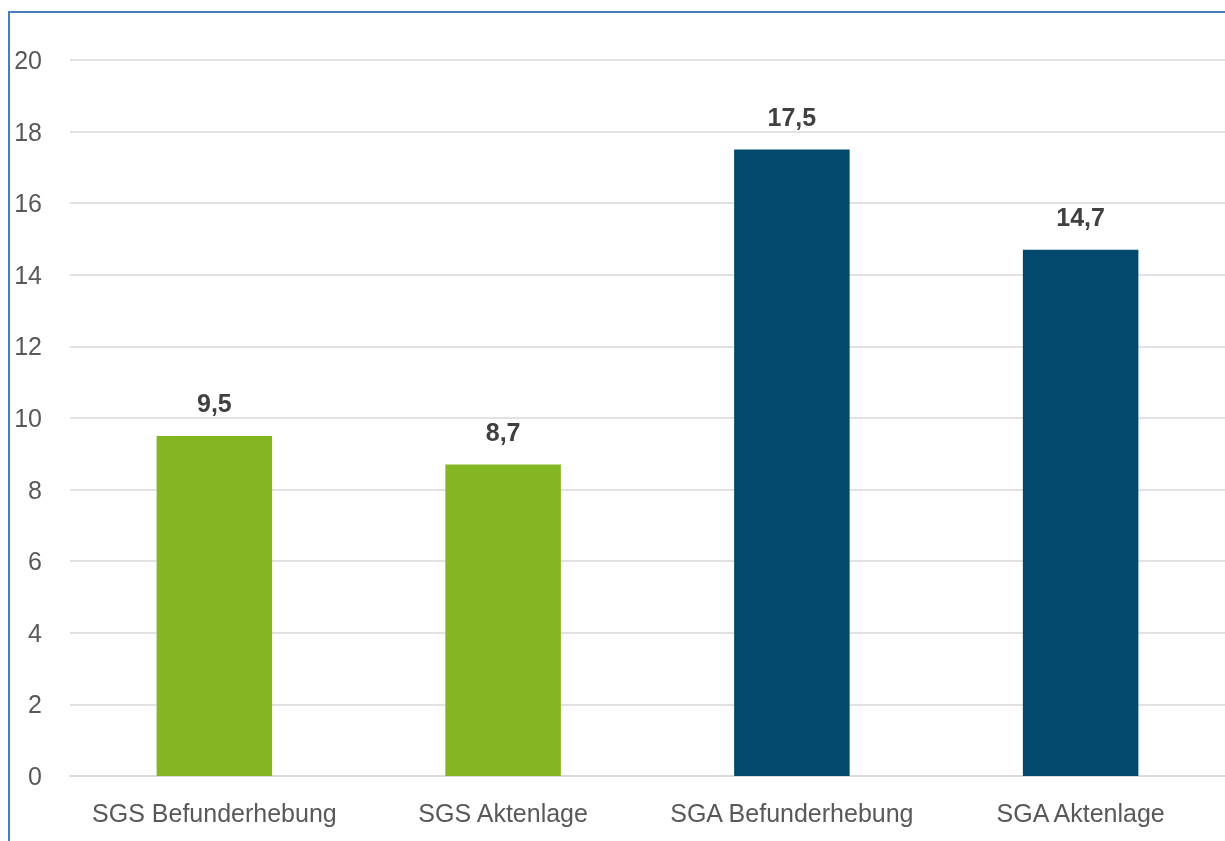  I want to click on data-label: 17,5, so click(792, 117).